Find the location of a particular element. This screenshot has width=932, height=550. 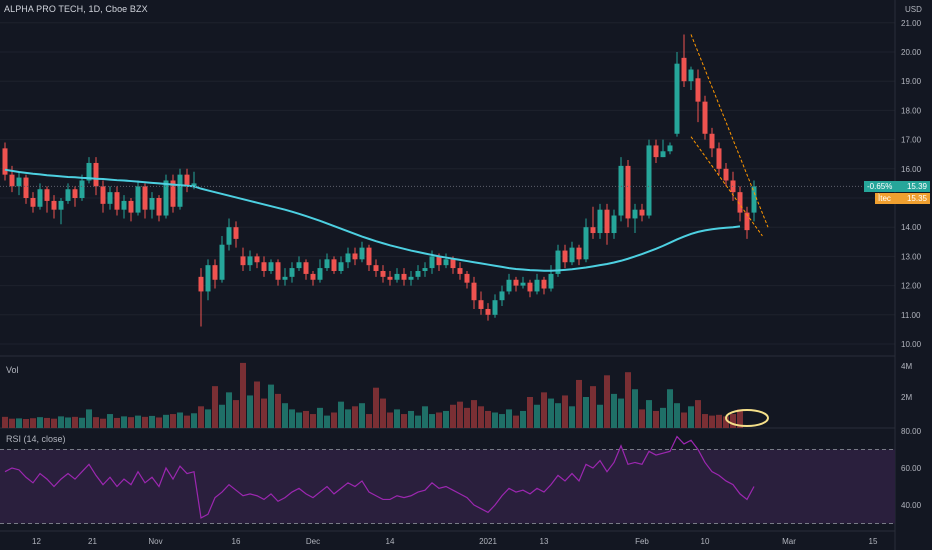

last-price-change: -0.65% is located at coordinates (880, 186).